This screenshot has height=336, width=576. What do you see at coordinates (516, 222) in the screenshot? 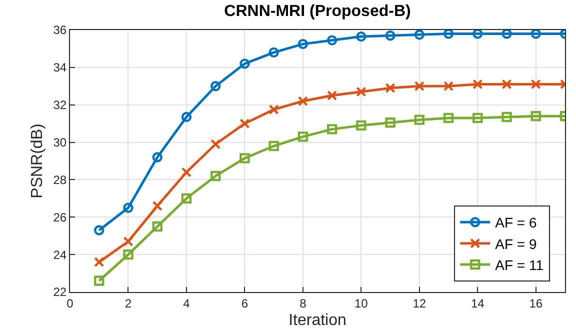
I see `legend-label: AF = 6` at bounding box center [516, 222].